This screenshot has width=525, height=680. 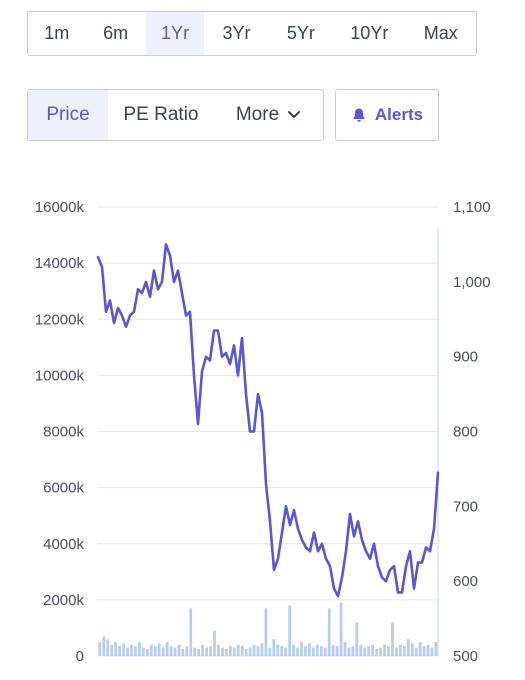 I want to click on right-tick-label: 1,000, so click(x=472, y=282).